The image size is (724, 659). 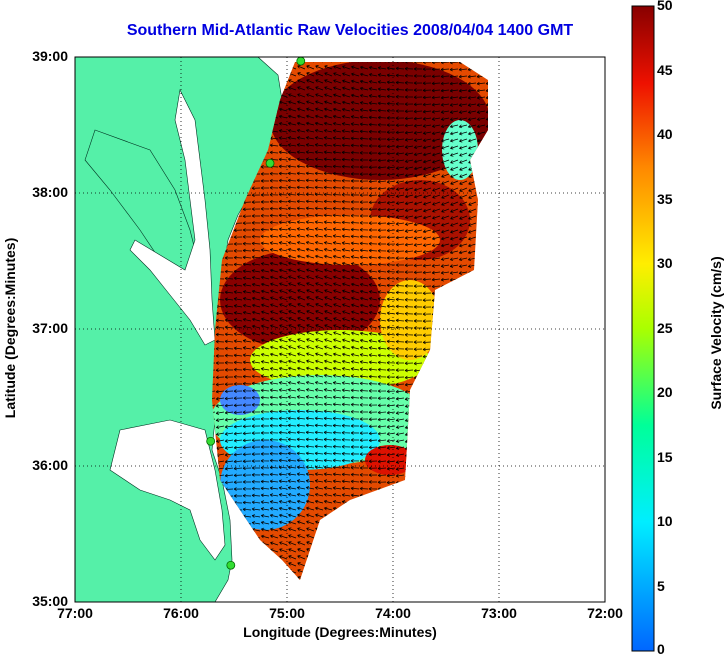 What do you see at coordinates (287, 613) in the screenshot?
I see `x-tick: 75:00` at bounding box center [287, 613].